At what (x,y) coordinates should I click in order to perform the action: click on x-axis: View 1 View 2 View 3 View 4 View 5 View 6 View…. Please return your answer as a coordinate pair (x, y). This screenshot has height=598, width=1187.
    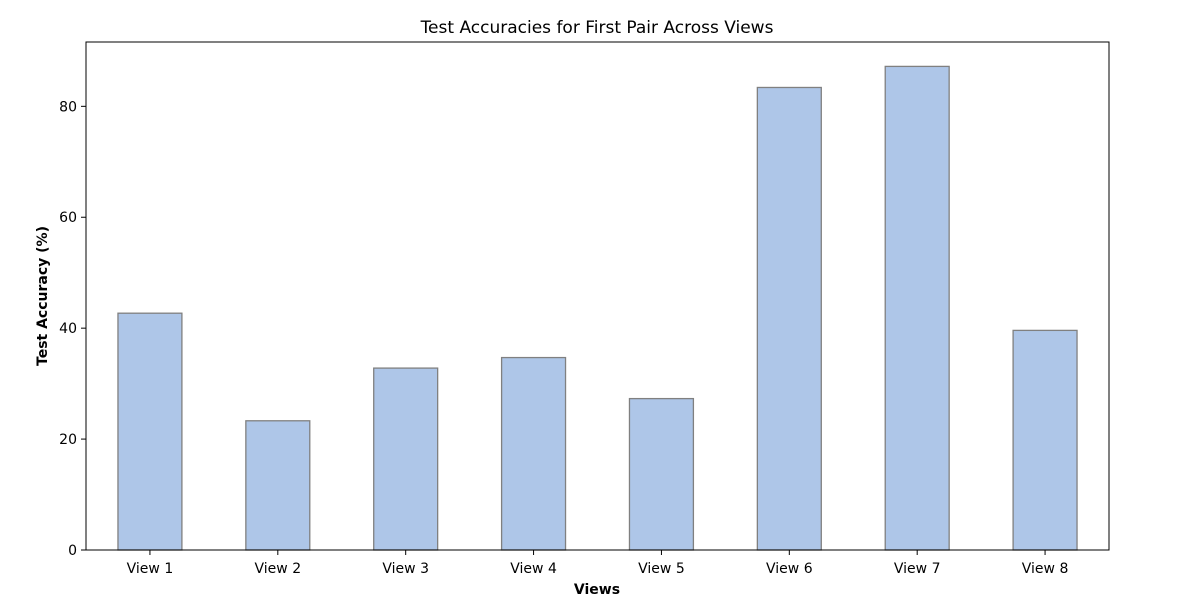
    Looking at the image, I should click on (598, 563).